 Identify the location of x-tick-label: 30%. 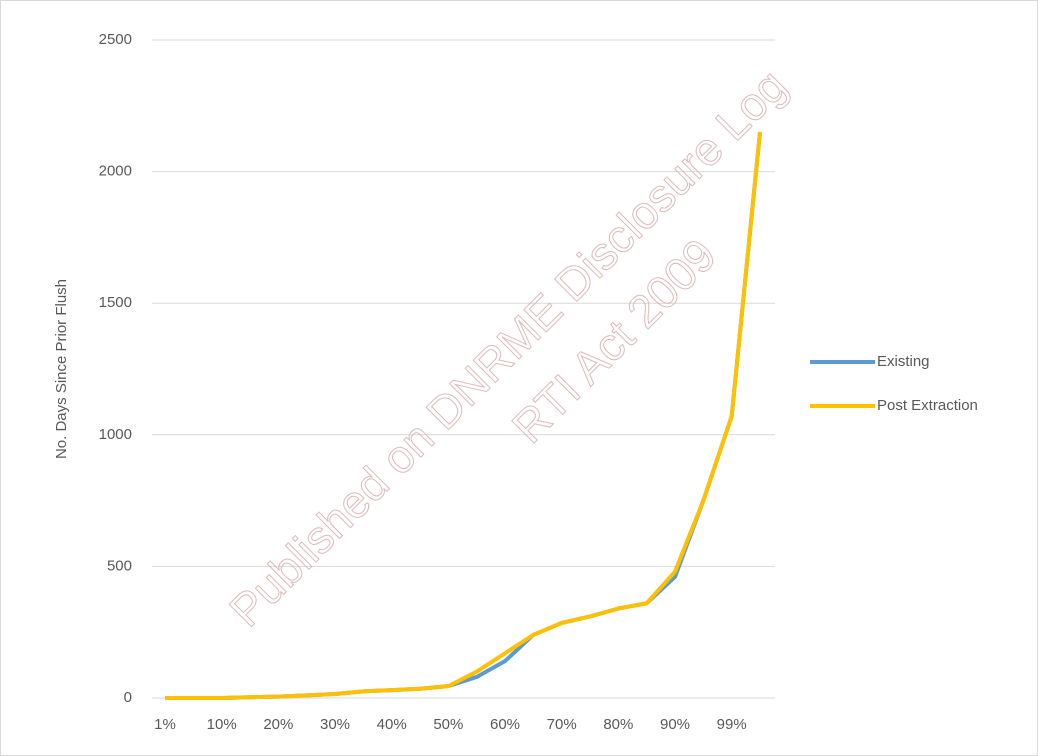
(335, 724).